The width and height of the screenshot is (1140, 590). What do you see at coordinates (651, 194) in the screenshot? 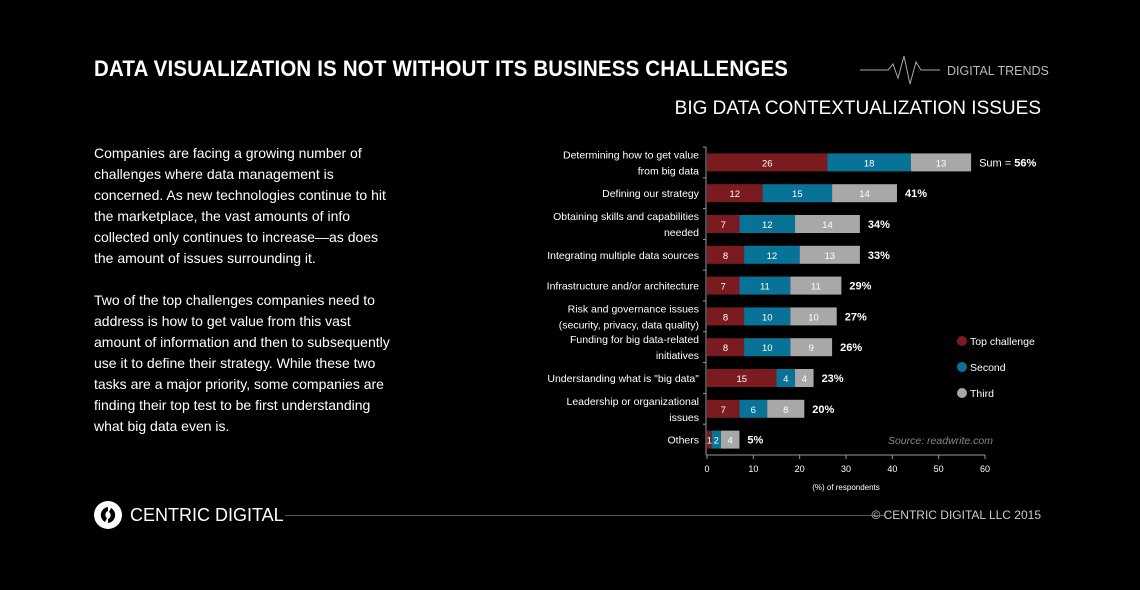
I see `category-label: Defining our strategy` at bounding box center [651, 194].